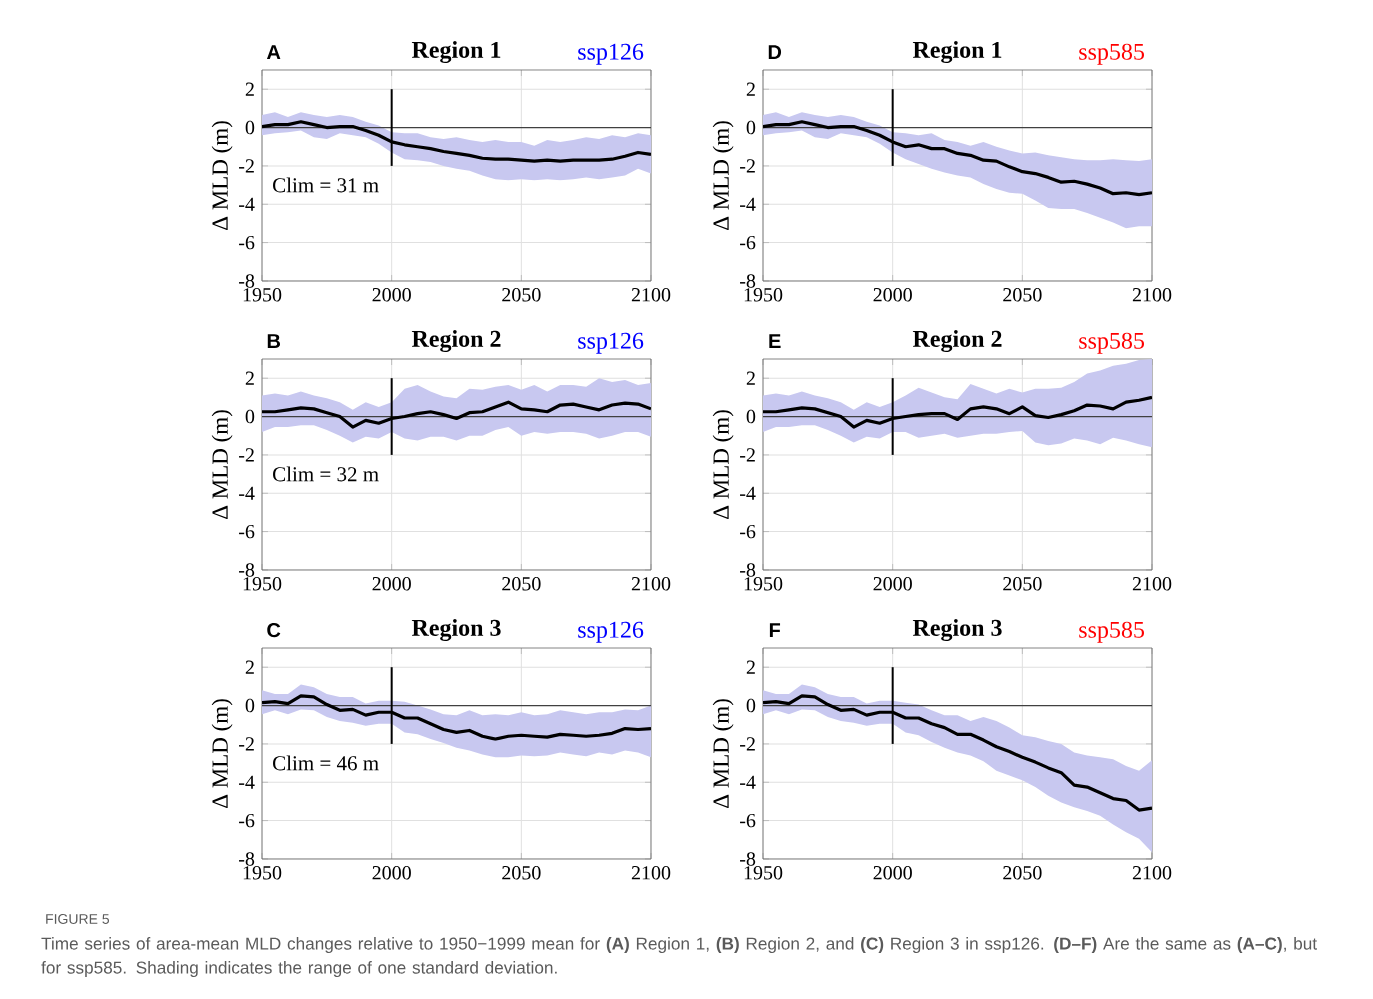 The height and width of the screenshot is (999, 1373). Describe the element at coordinates (274, 630) in the screenshot. I see `text: C` at that location.